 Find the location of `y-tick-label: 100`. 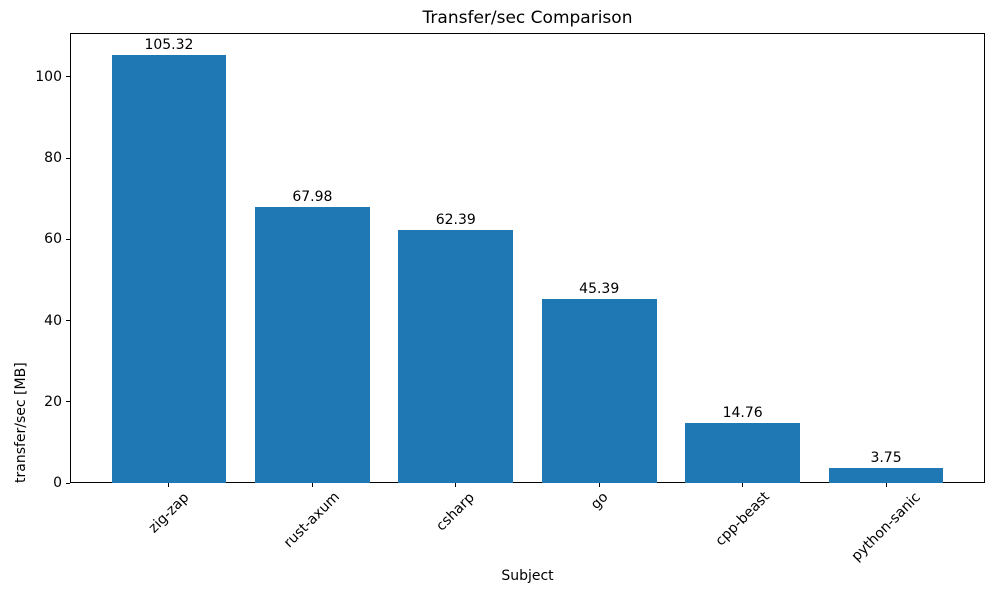

y-tick-label: 100 is located at coordinates (48, 76).